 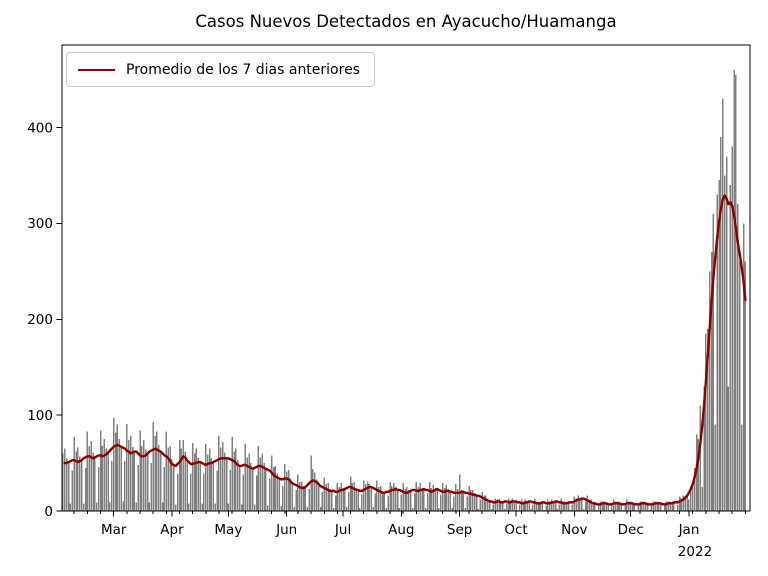 What do you see at coordinates (228, 530) in the screenshot?
I see `x-tick-label: May` at bounding box center [228, 530].